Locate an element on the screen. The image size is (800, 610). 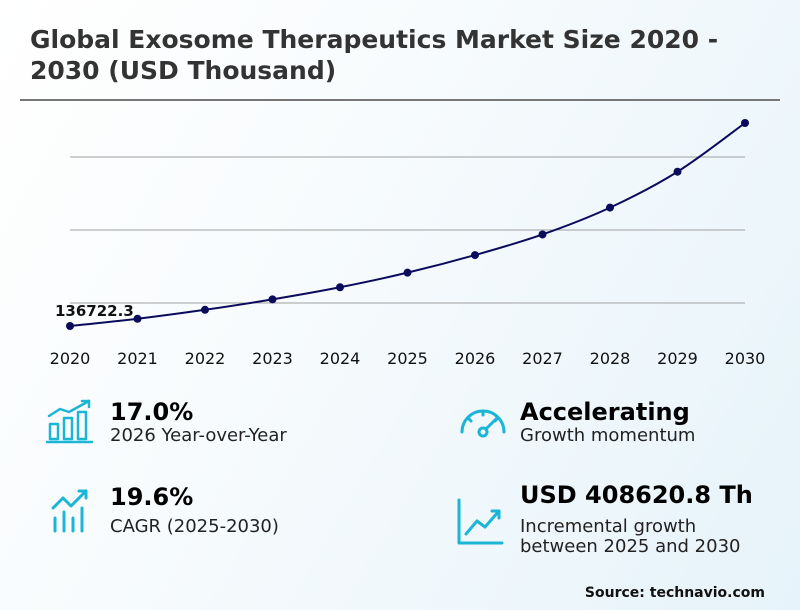
x-tick-2025: 2025 is located at coordinates (407, 358).